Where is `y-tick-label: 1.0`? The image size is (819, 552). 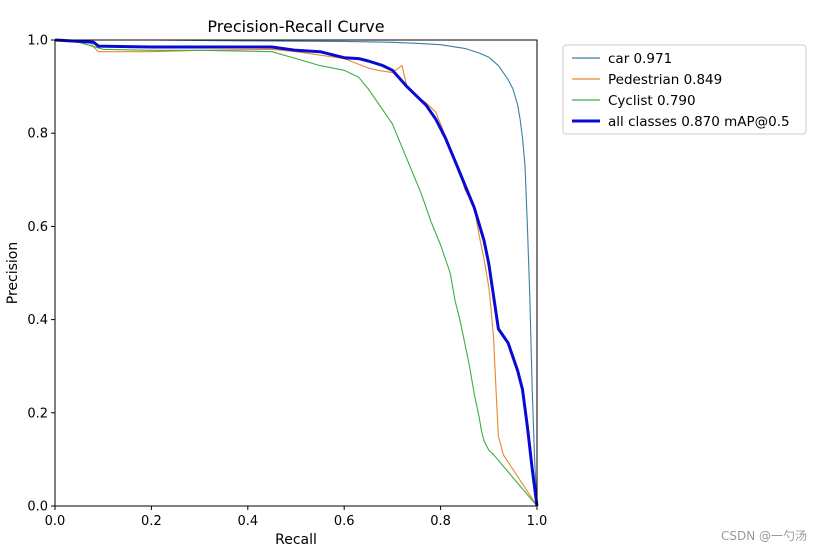 y-tick-label: 1.0 is located at coordinates (37, 41).